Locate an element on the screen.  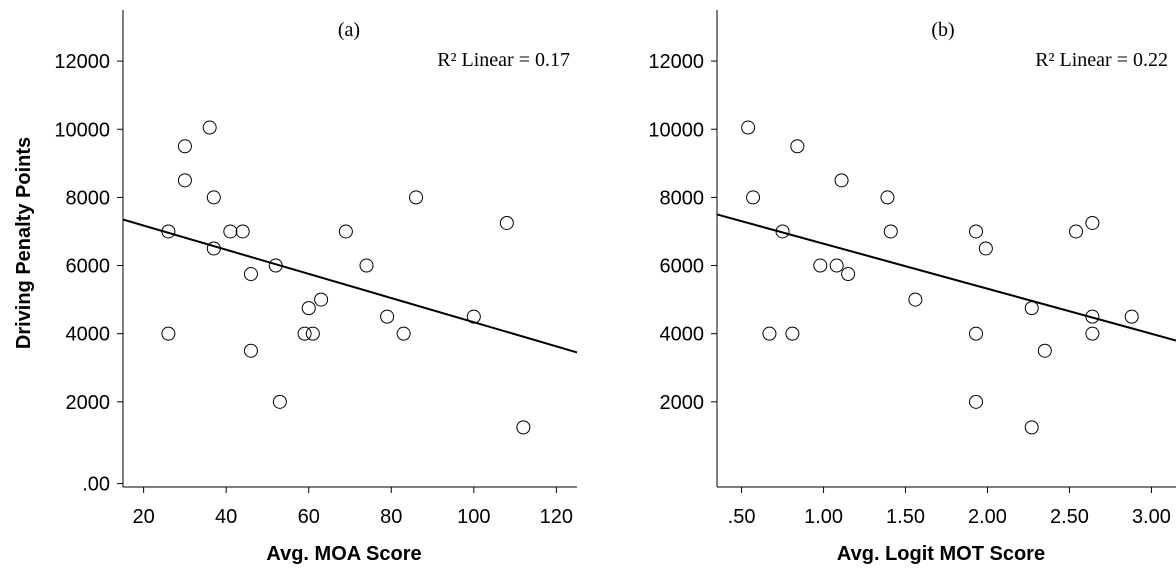
x-tick-label-a: 80 is located at coordinates (391, 517).